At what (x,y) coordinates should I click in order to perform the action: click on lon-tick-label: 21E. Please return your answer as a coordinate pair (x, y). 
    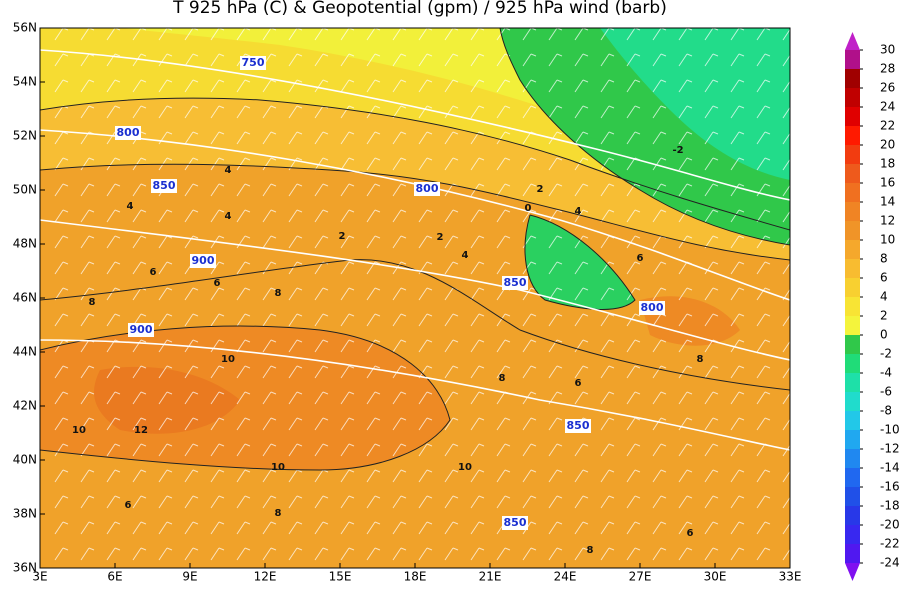
    Looking at the image, I should click on (490, 577).